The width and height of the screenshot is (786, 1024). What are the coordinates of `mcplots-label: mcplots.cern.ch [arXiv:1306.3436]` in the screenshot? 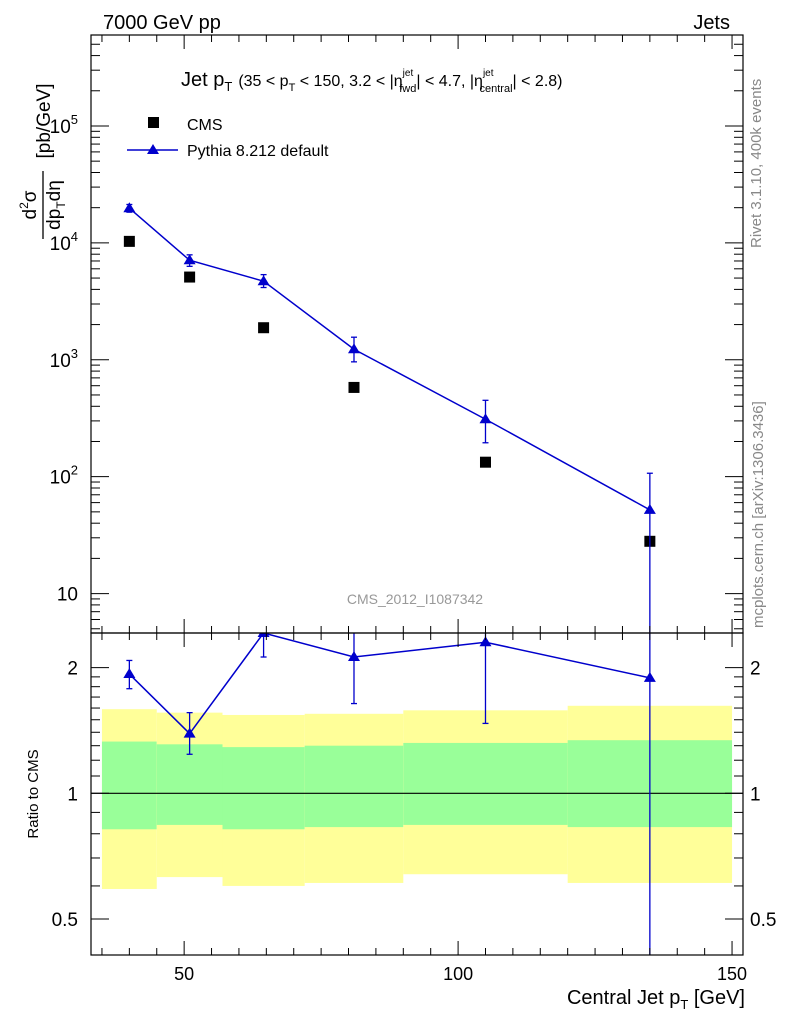 It's located at (758, 514).